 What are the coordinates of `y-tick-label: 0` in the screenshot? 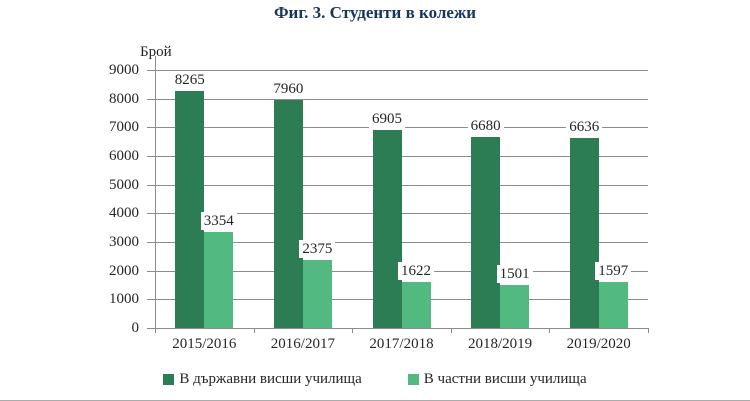 It's located at (135, 328).